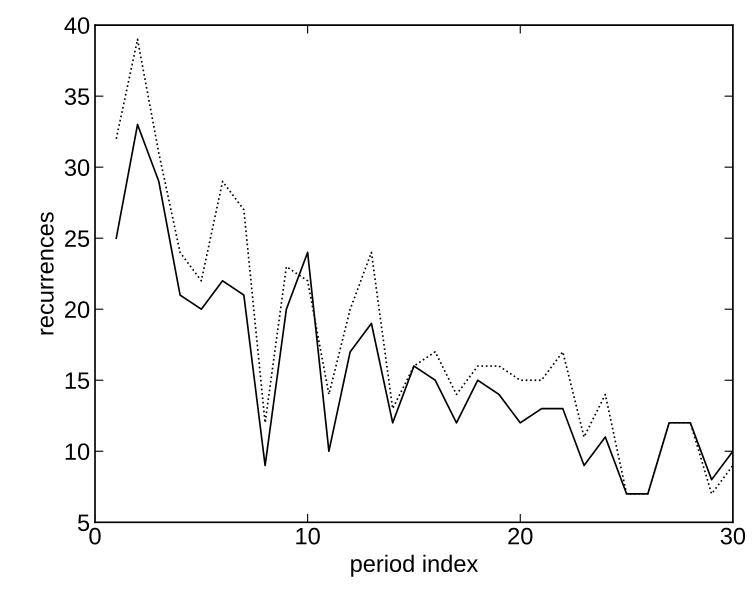  Describe the element at coordinates (77, 167) in the screenshot. I see `y-tick-label: 30` at that location.